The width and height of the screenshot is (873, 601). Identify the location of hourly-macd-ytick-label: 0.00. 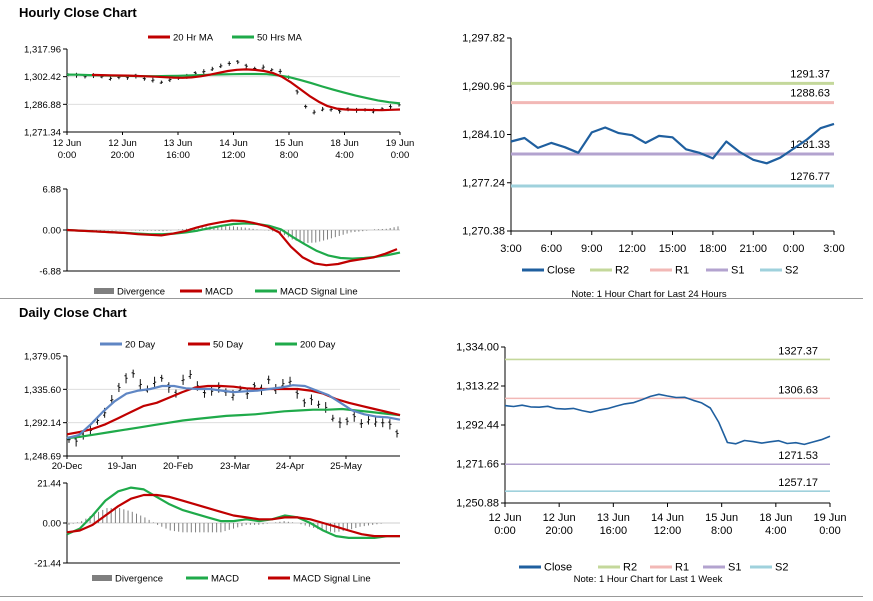
(52, 231).